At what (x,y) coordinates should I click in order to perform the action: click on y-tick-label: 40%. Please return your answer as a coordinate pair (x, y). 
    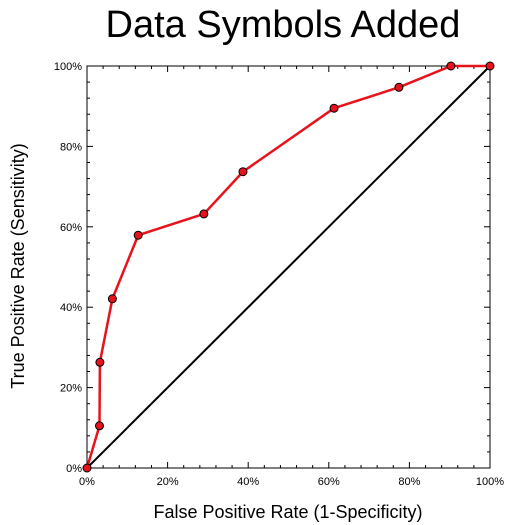
    Looking at the image, I should click on (71, 308).